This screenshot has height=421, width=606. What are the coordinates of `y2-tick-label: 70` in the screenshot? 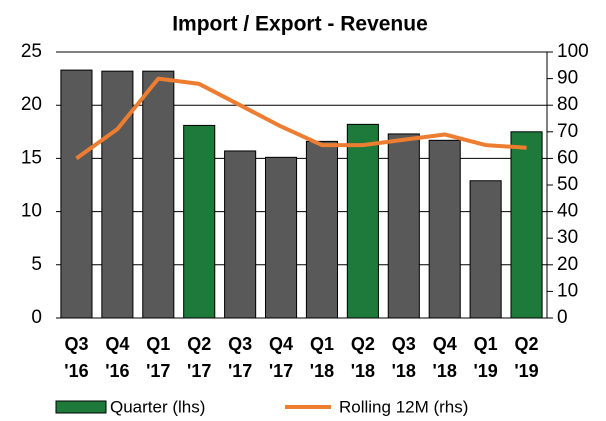 It's located at (567, 131).